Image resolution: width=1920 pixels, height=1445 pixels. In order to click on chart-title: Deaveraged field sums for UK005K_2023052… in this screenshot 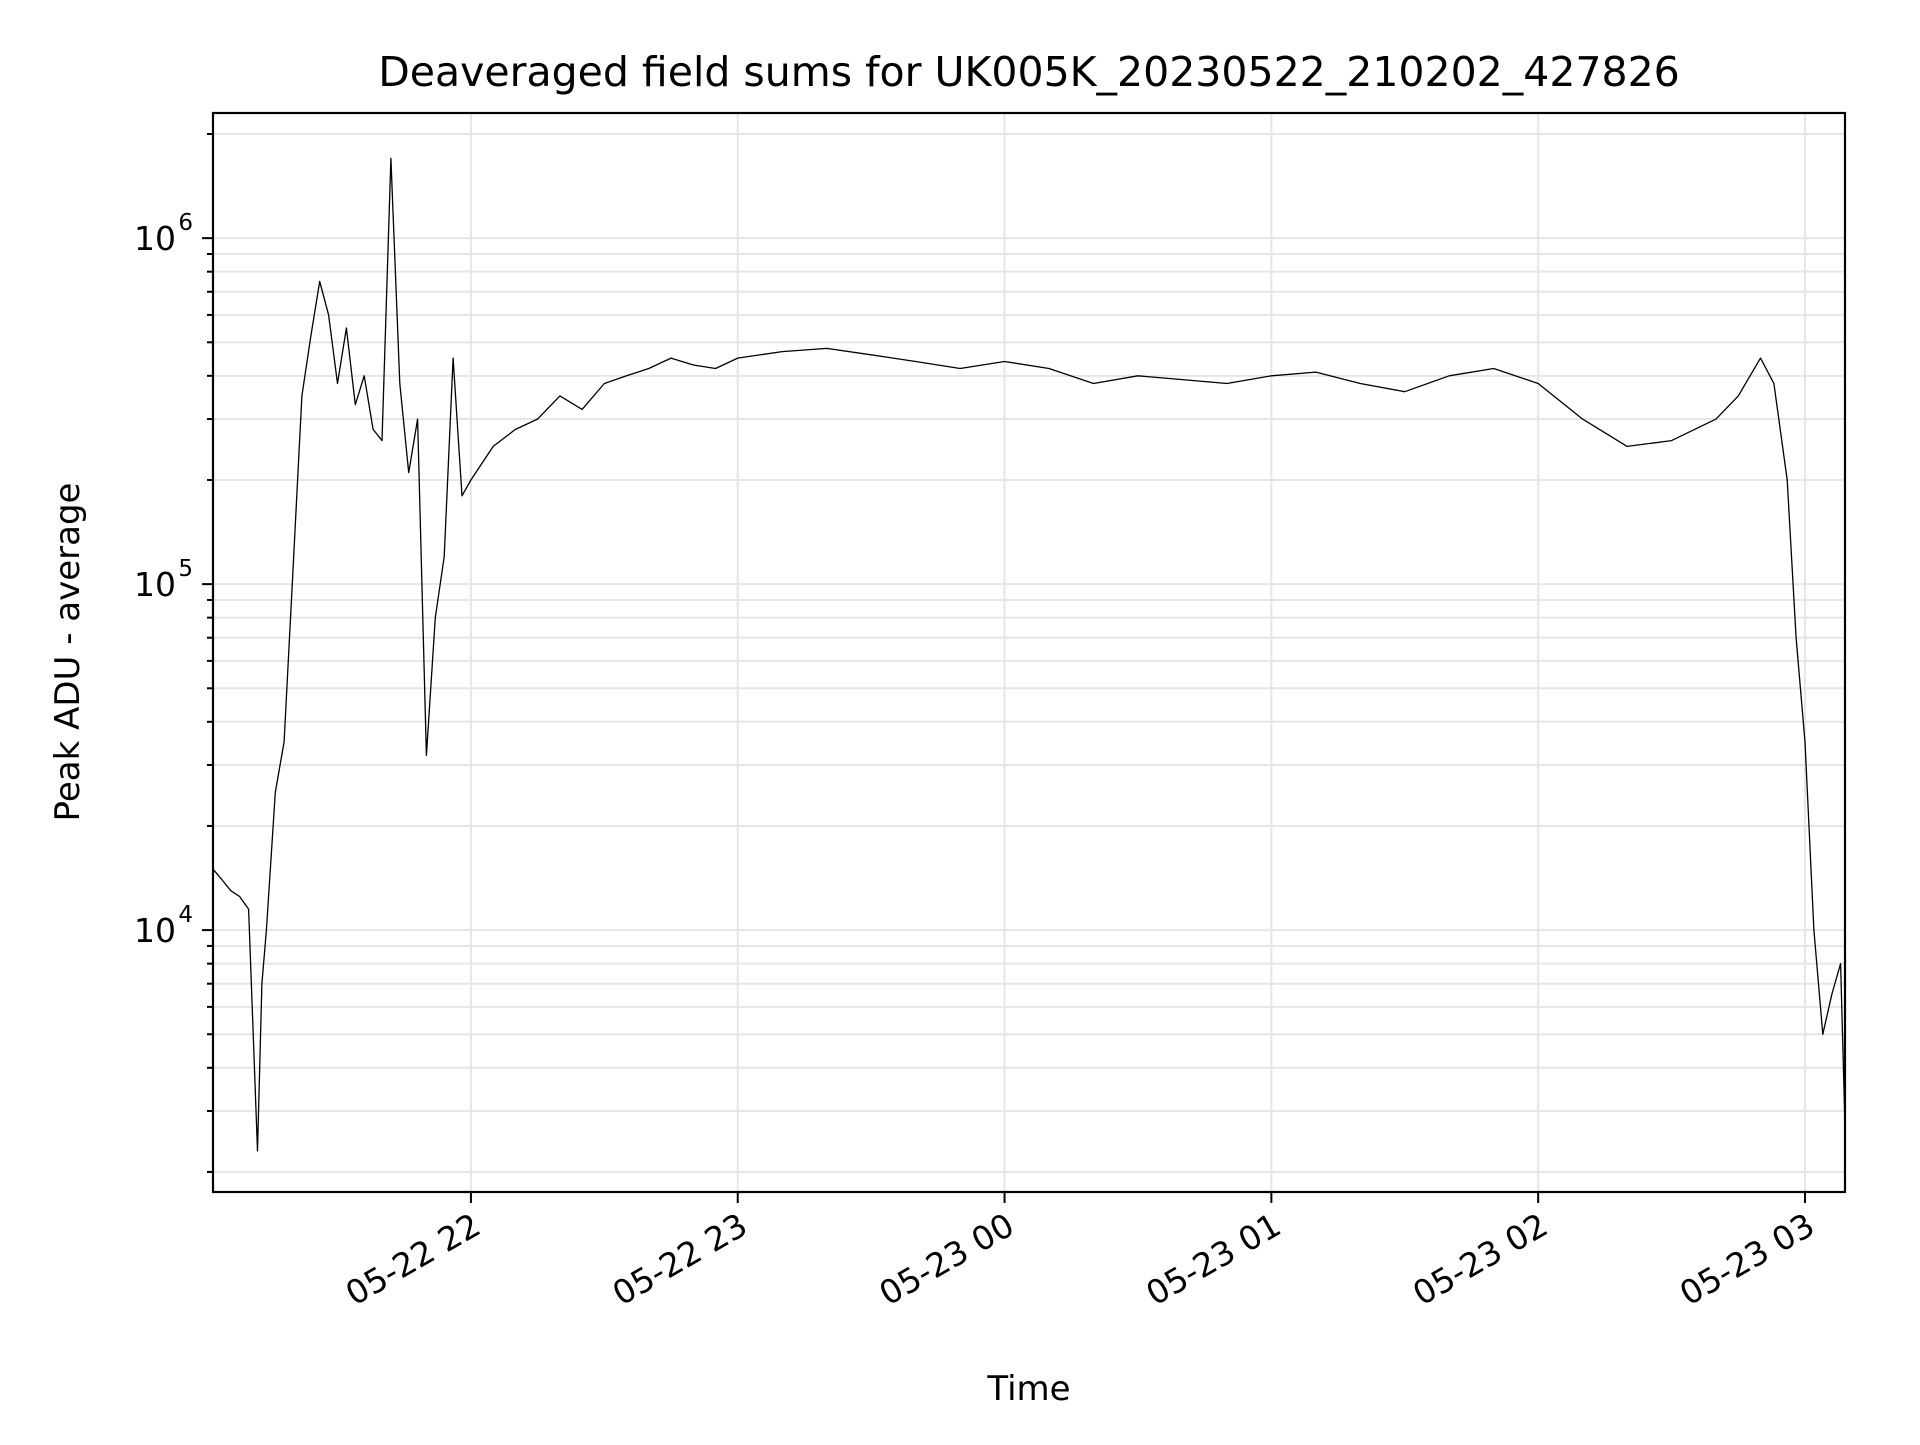, I will do `click(1029, 72)`.